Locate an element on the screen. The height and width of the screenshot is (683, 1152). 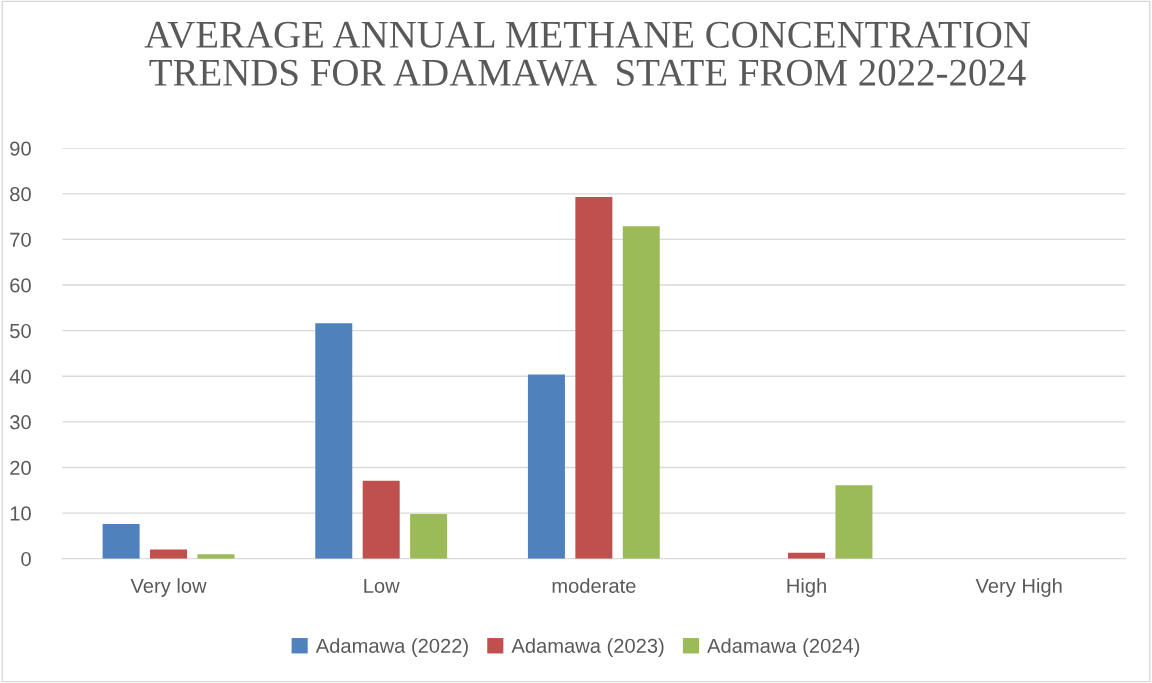
y-tick-label: 30 is located at coordinates (20, 422).